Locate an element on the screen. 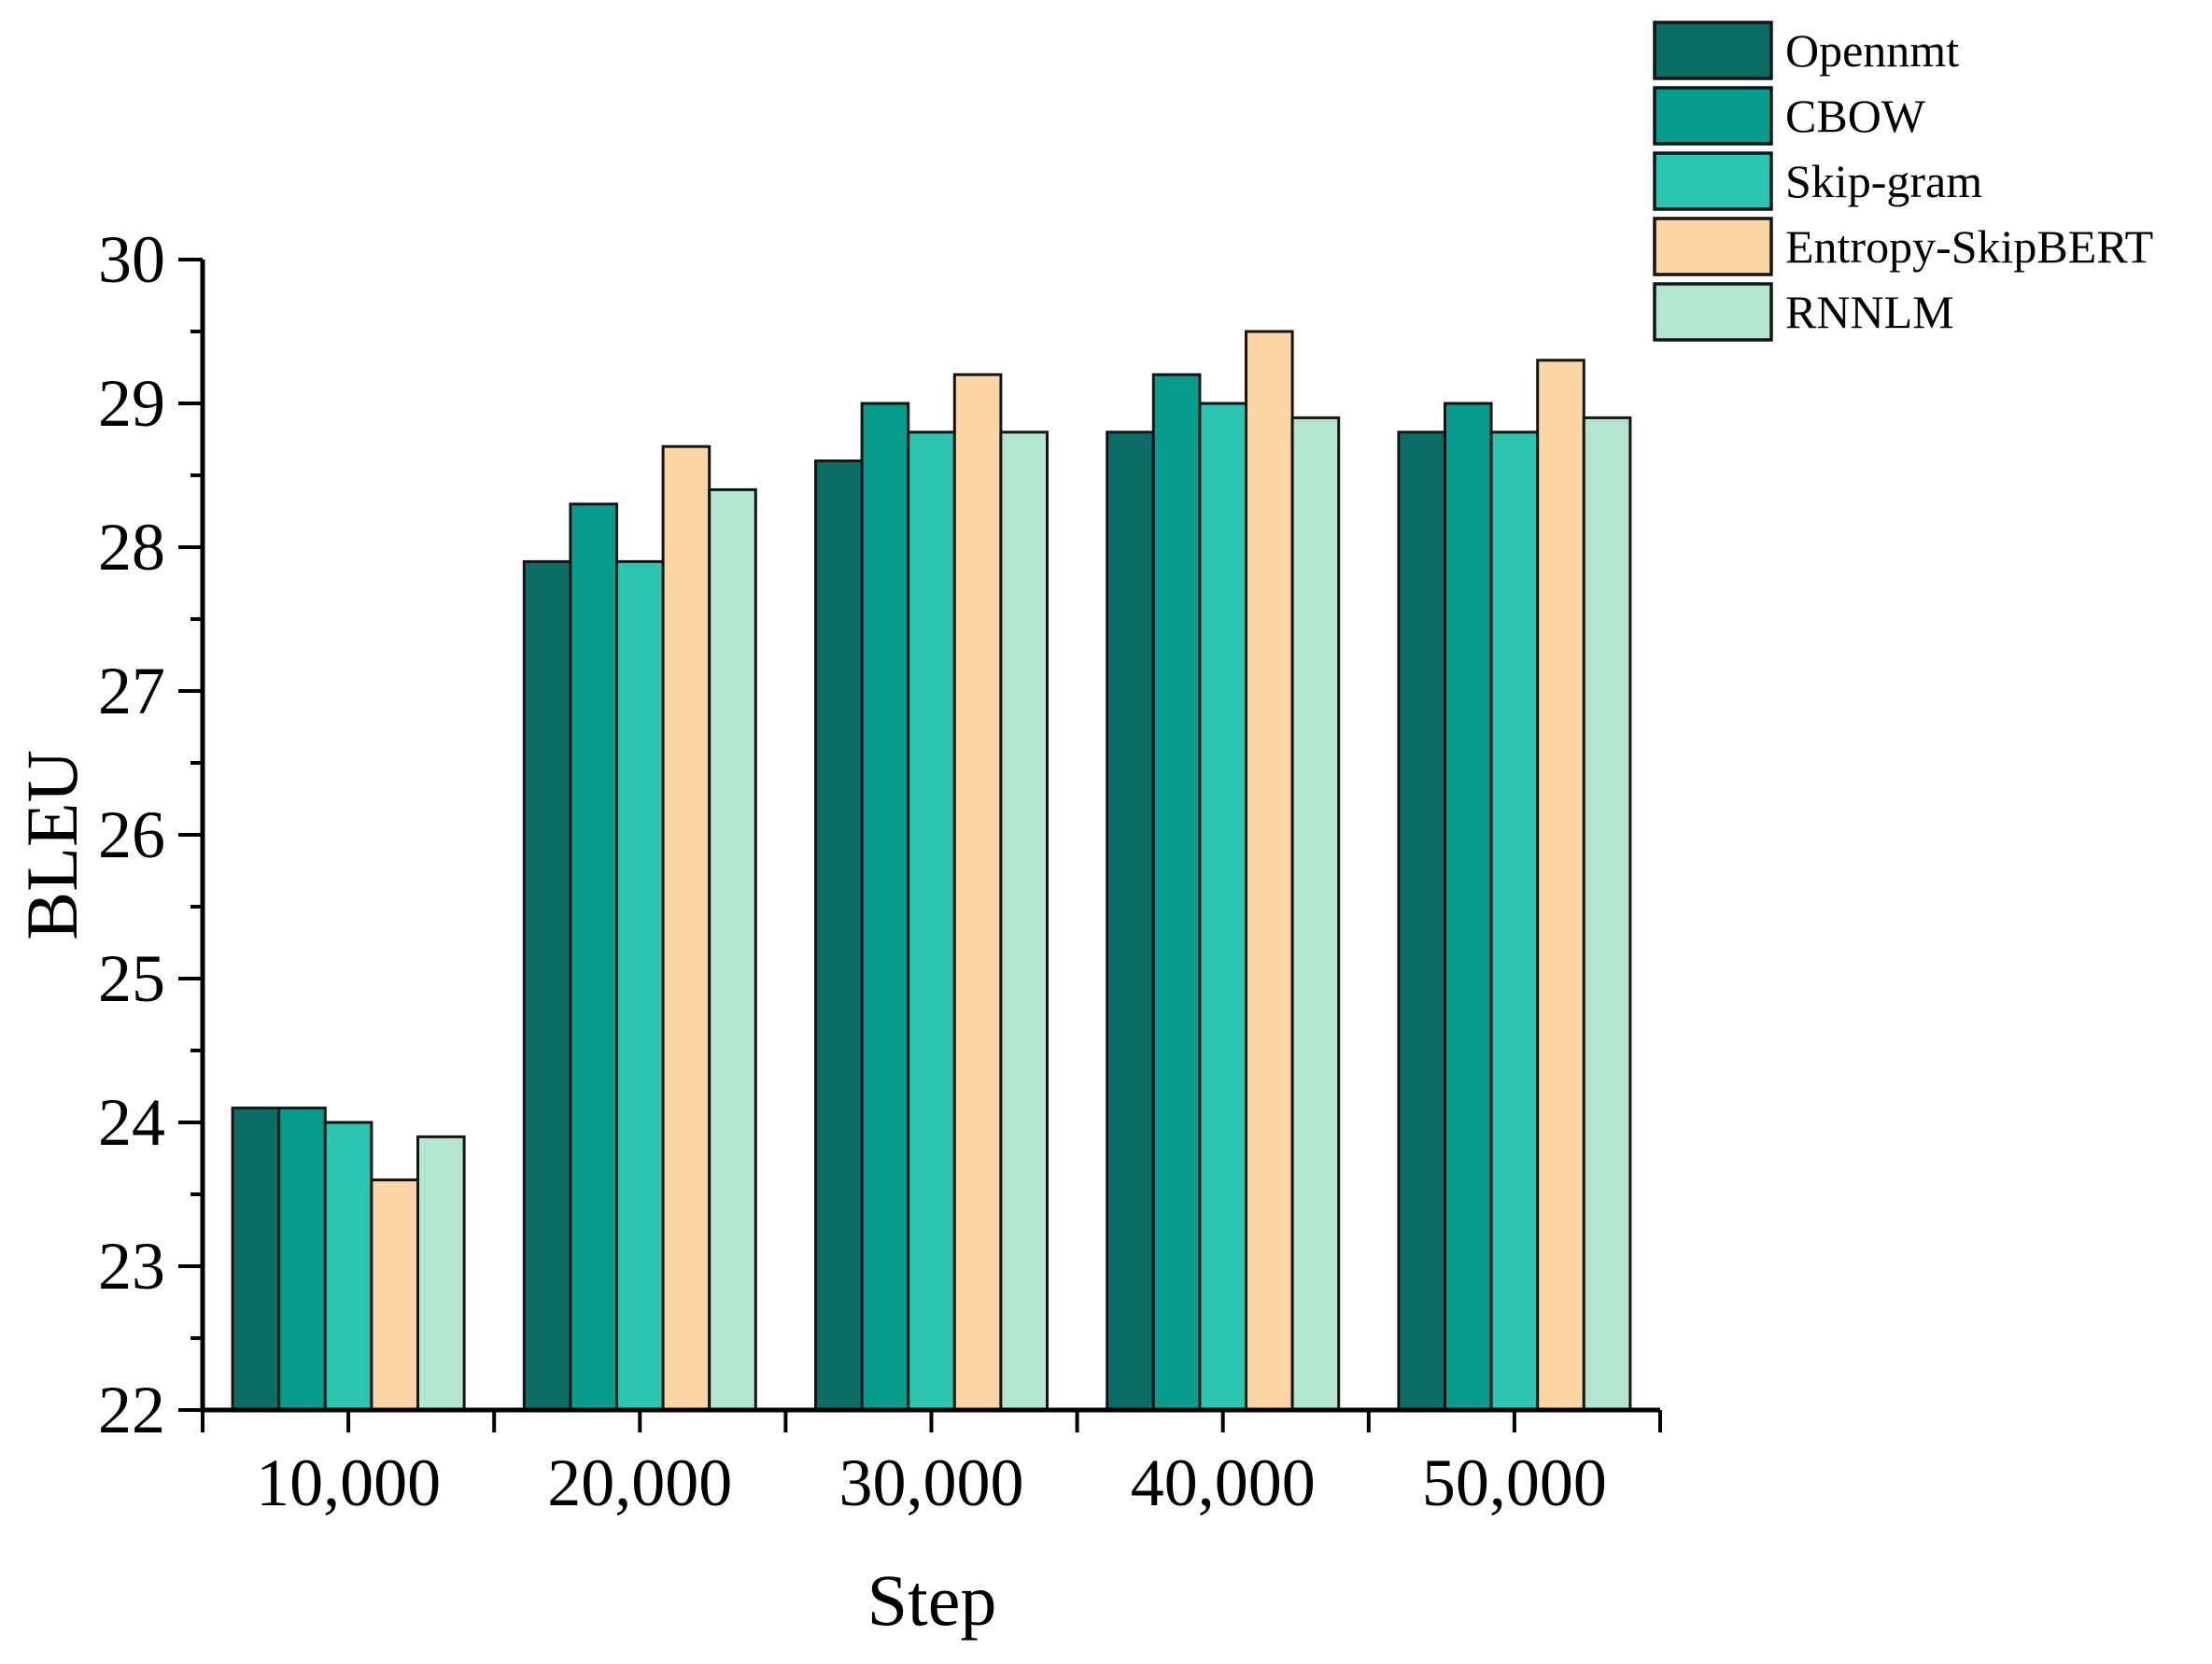 The height and width of the screenshot is (1664, 2212). x-tick-label: 30,000 is located at coordinates (931, 1482).